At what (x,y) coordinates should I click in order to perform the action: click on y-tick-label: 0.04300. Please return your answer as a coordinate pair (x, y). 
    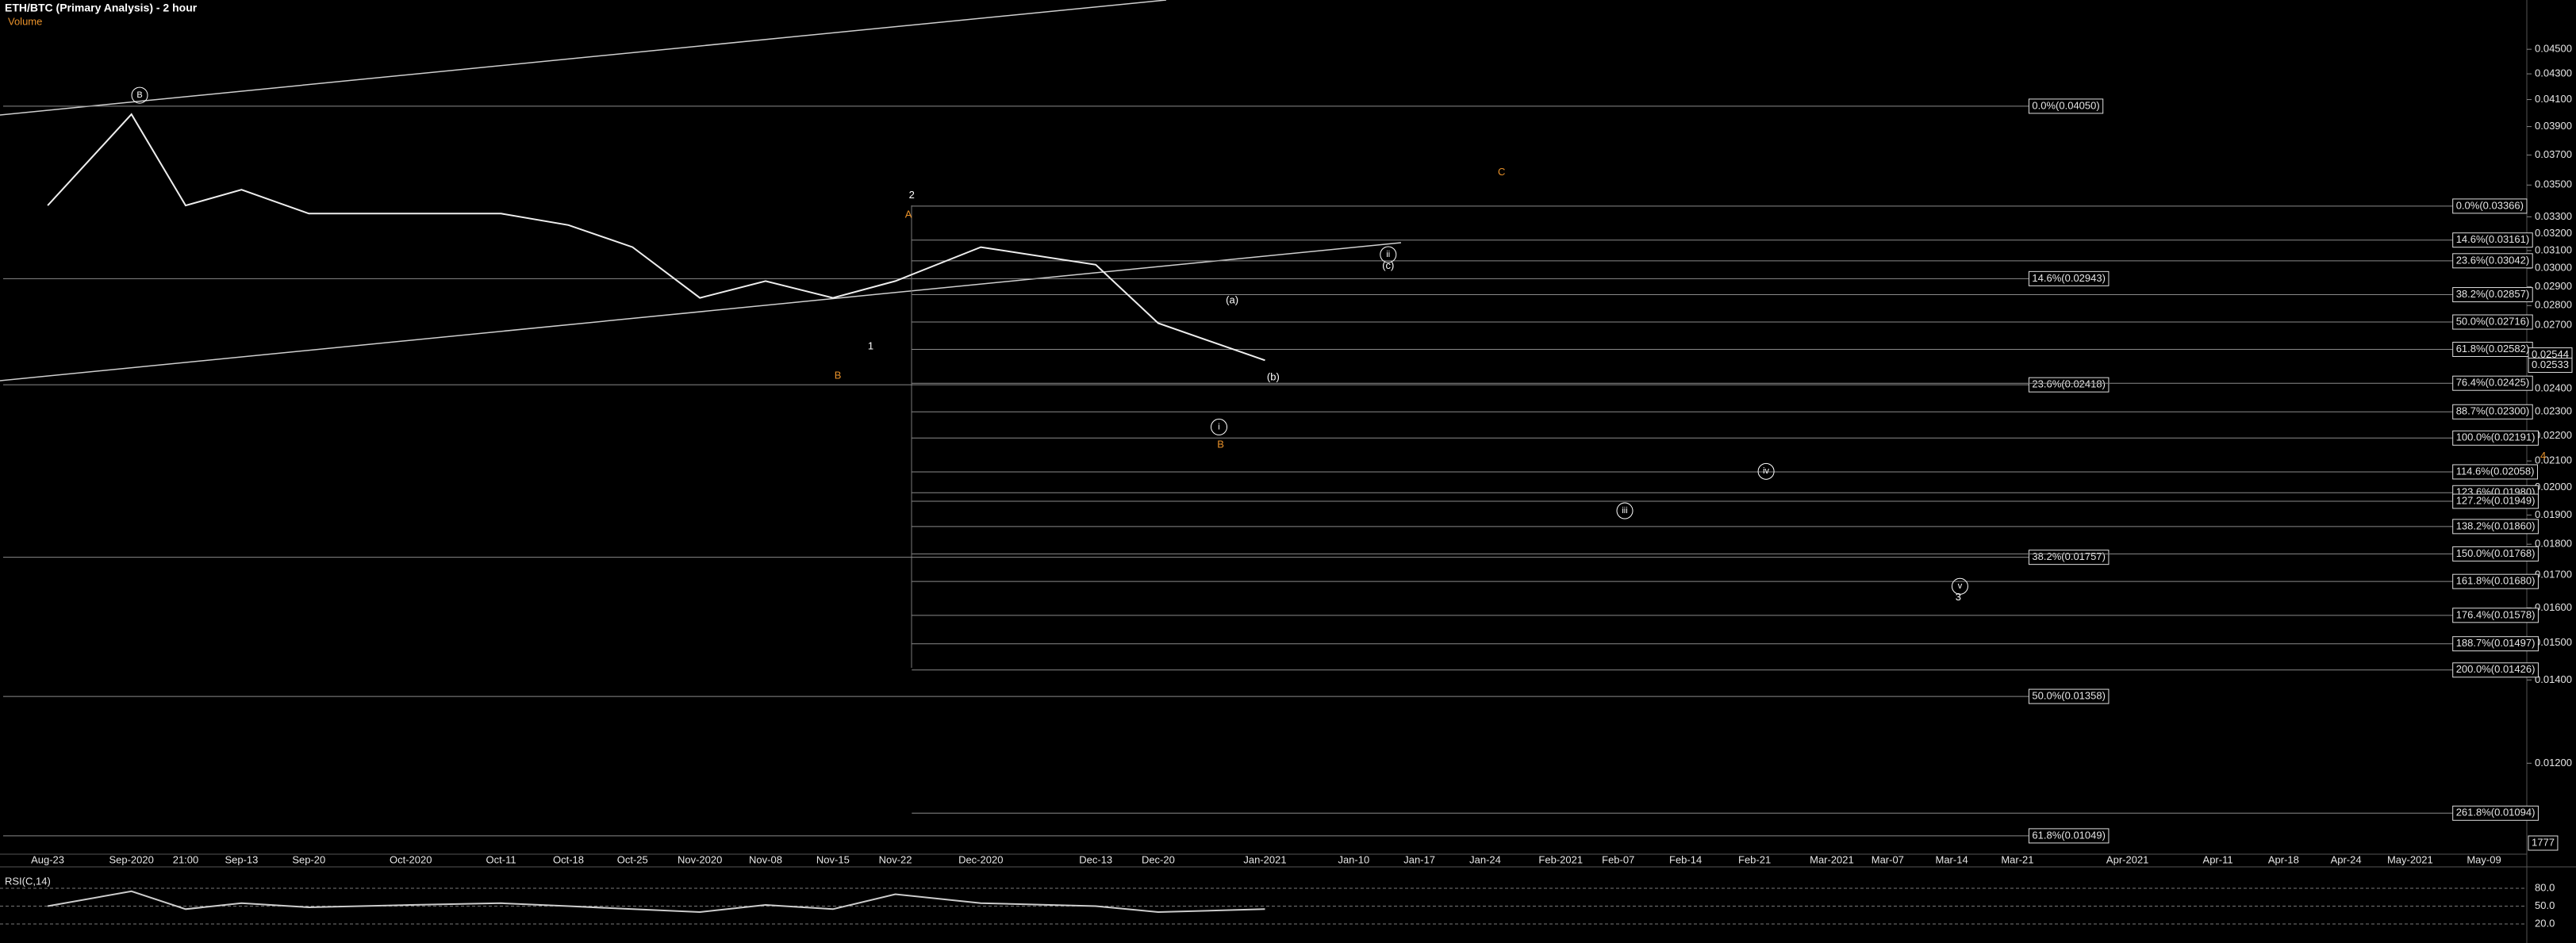
    Looking at the image, I should click on (2553, 73).